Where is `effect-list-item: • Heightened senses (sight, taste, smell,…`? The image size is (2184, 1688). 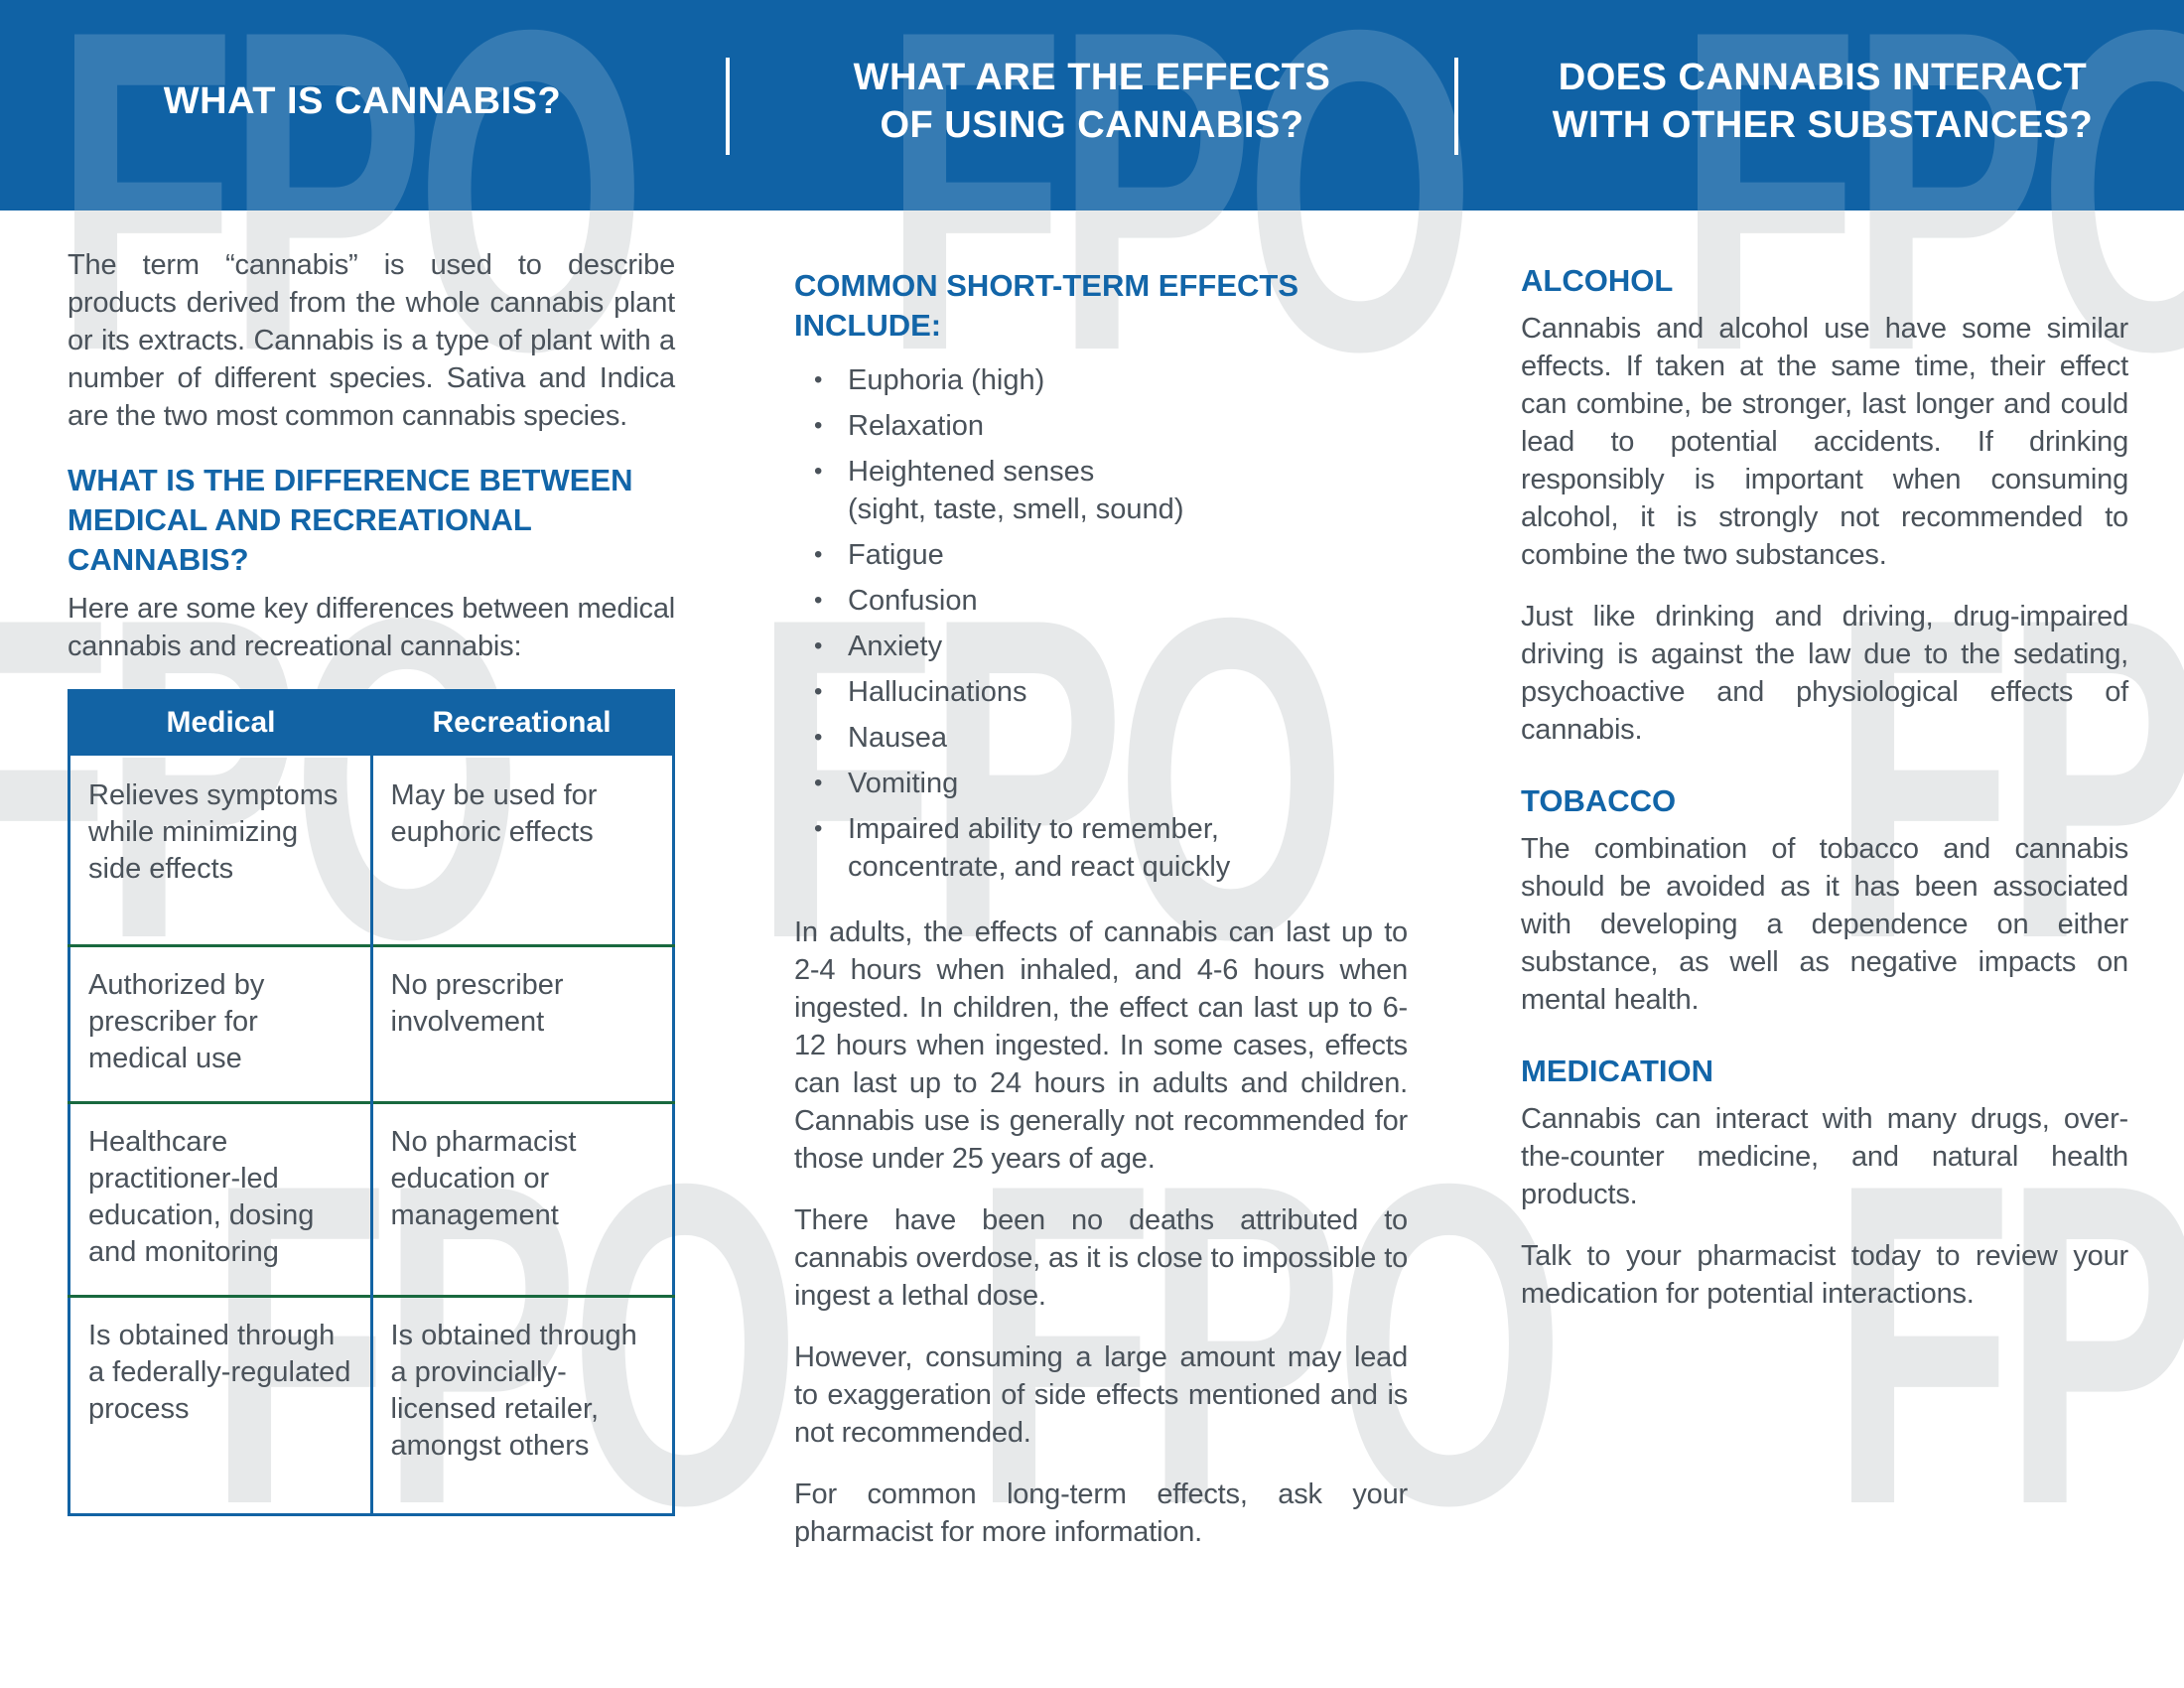
effect-list-item: • Heightened senses (sight, taste, smell,… is located at coordinates (1111, 490).